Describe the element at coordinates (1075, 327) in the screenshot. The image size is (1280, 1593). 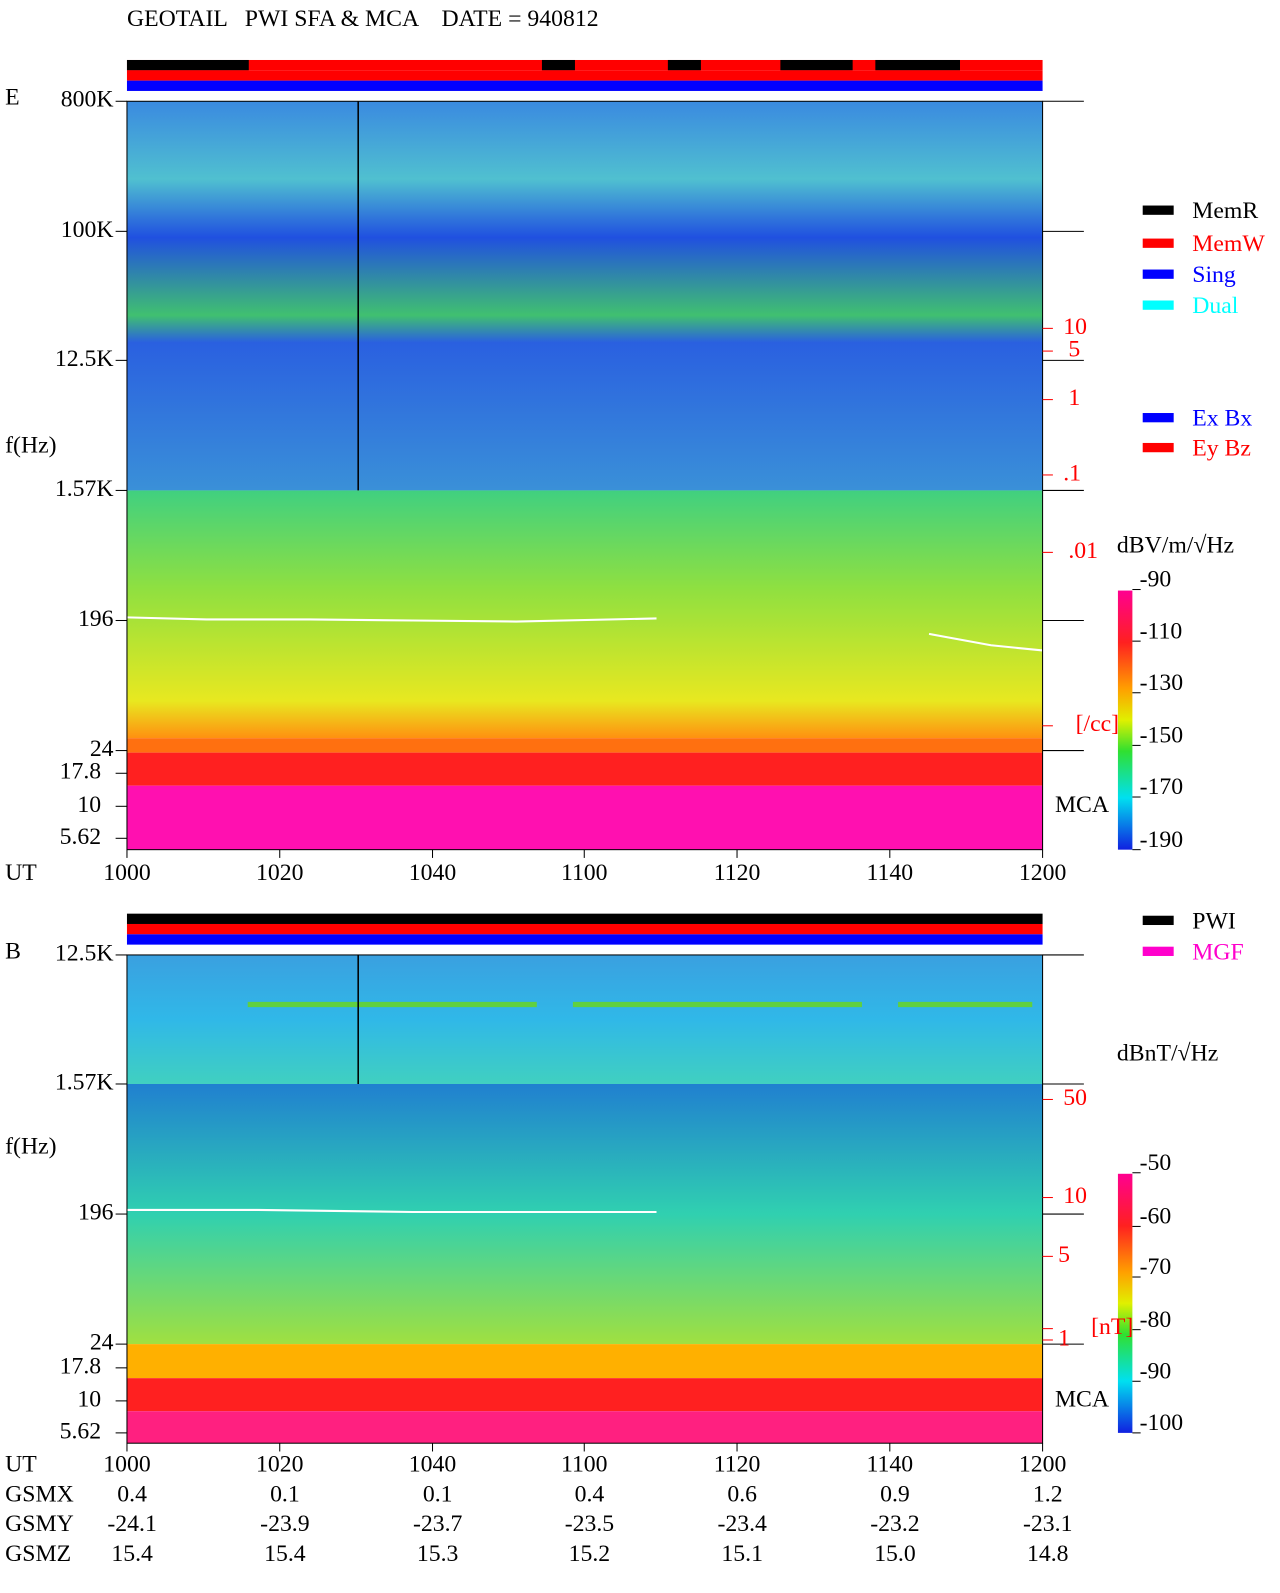
I see `density-label: 10` at that location.